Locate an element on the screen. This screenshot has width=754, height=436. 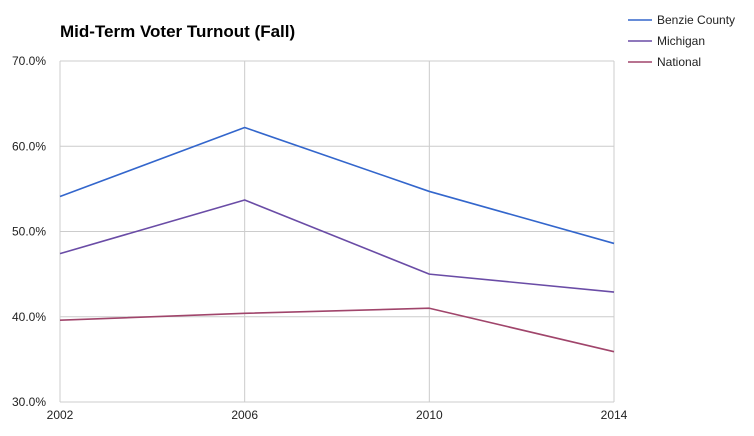
legend-label-national: National is located at coordinates (679, 62).